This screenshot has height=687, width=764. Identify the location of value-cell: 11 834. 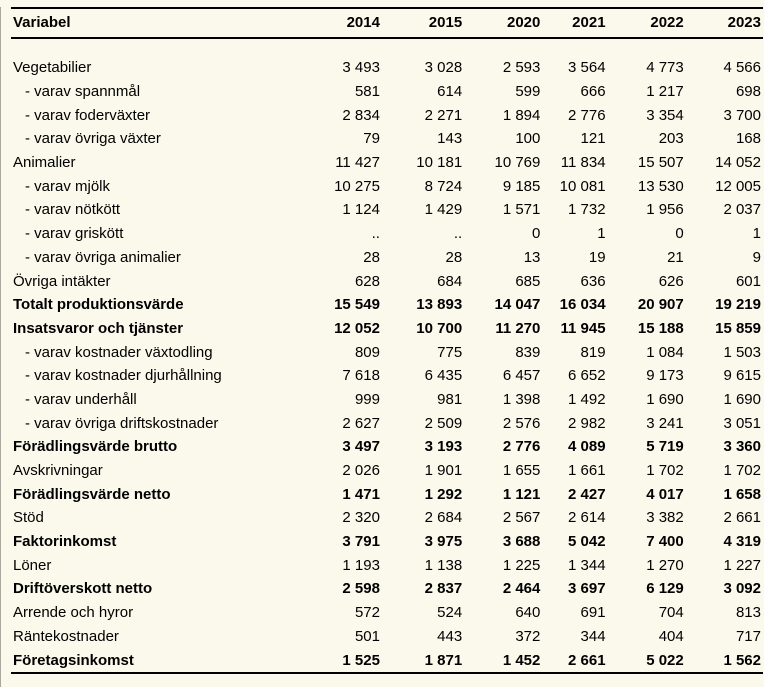
(583, 163).